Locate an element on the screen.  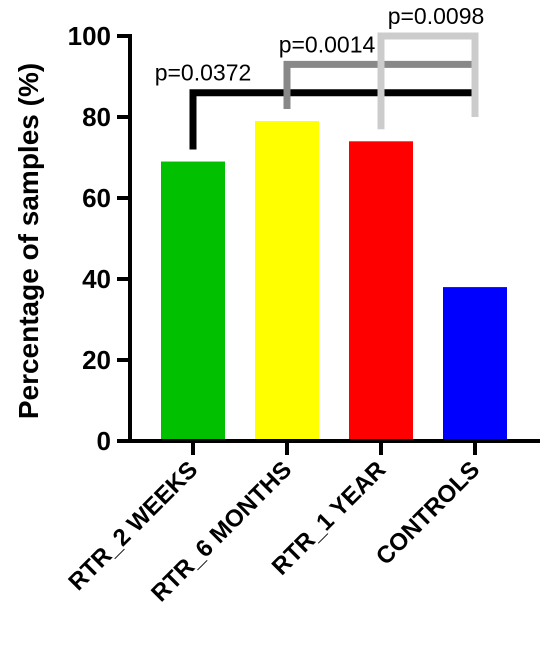
y-axis-title: Percentage of samples (%) is located at coordinates (28, 241).